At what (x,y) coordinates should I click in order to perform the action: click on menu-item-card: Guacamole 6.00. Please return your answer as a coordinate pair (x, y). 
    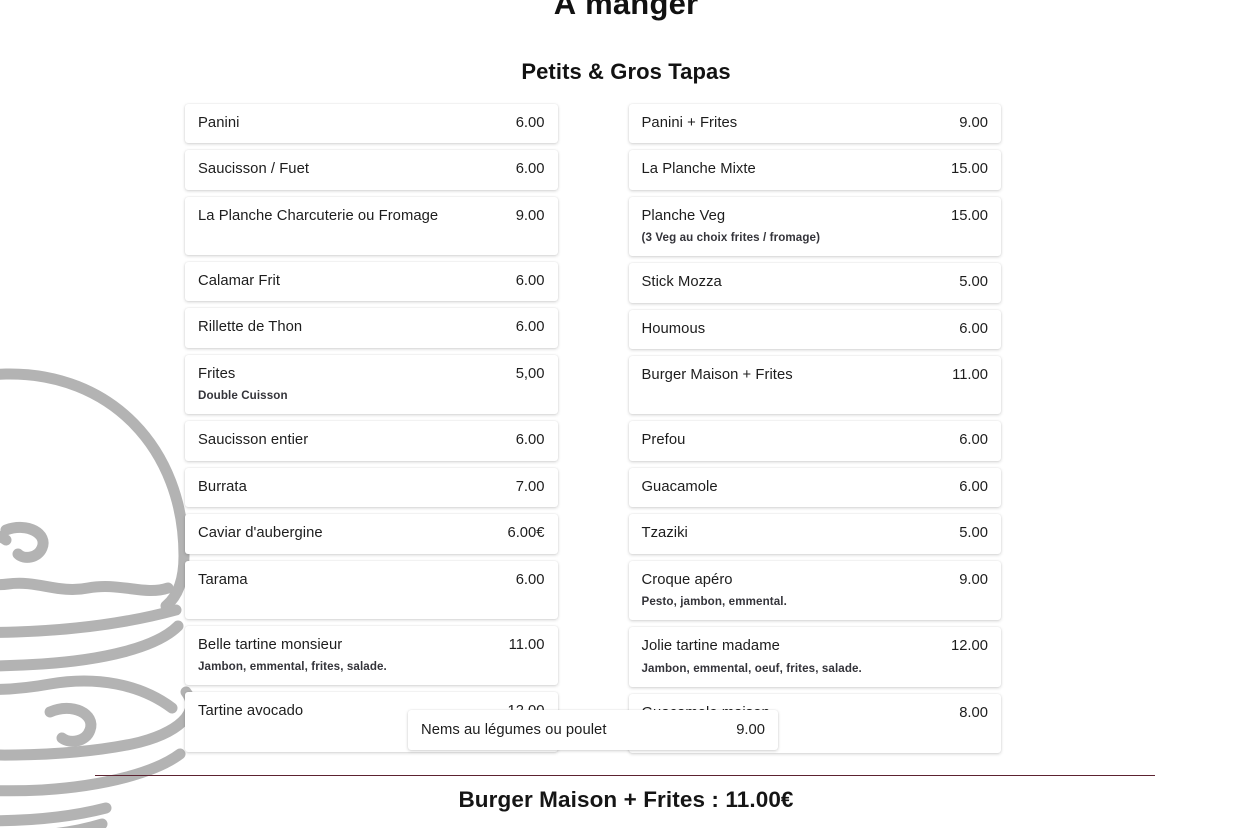
    Looking at the image, I should click on (814, 487).